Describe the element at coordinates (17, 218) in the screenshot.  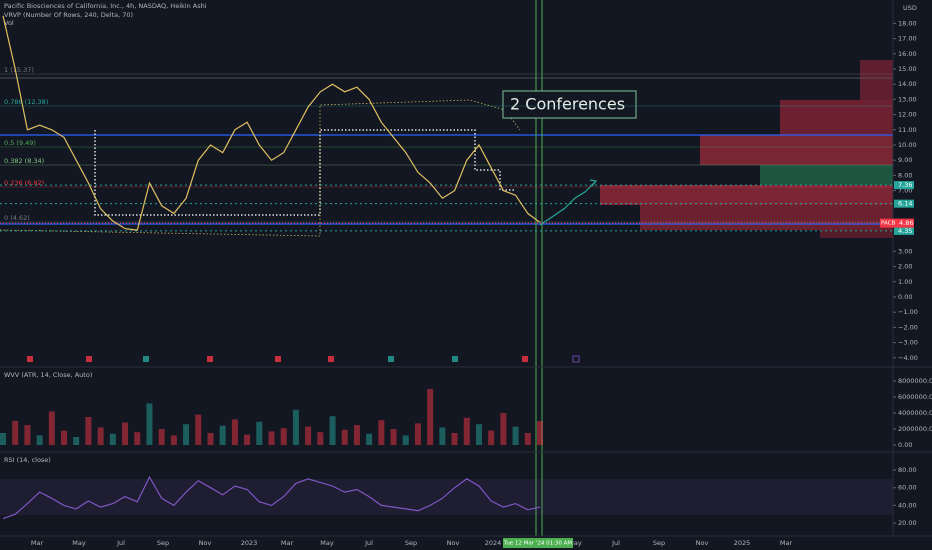
I see `fib-label: 0 (4.62)` at that location.